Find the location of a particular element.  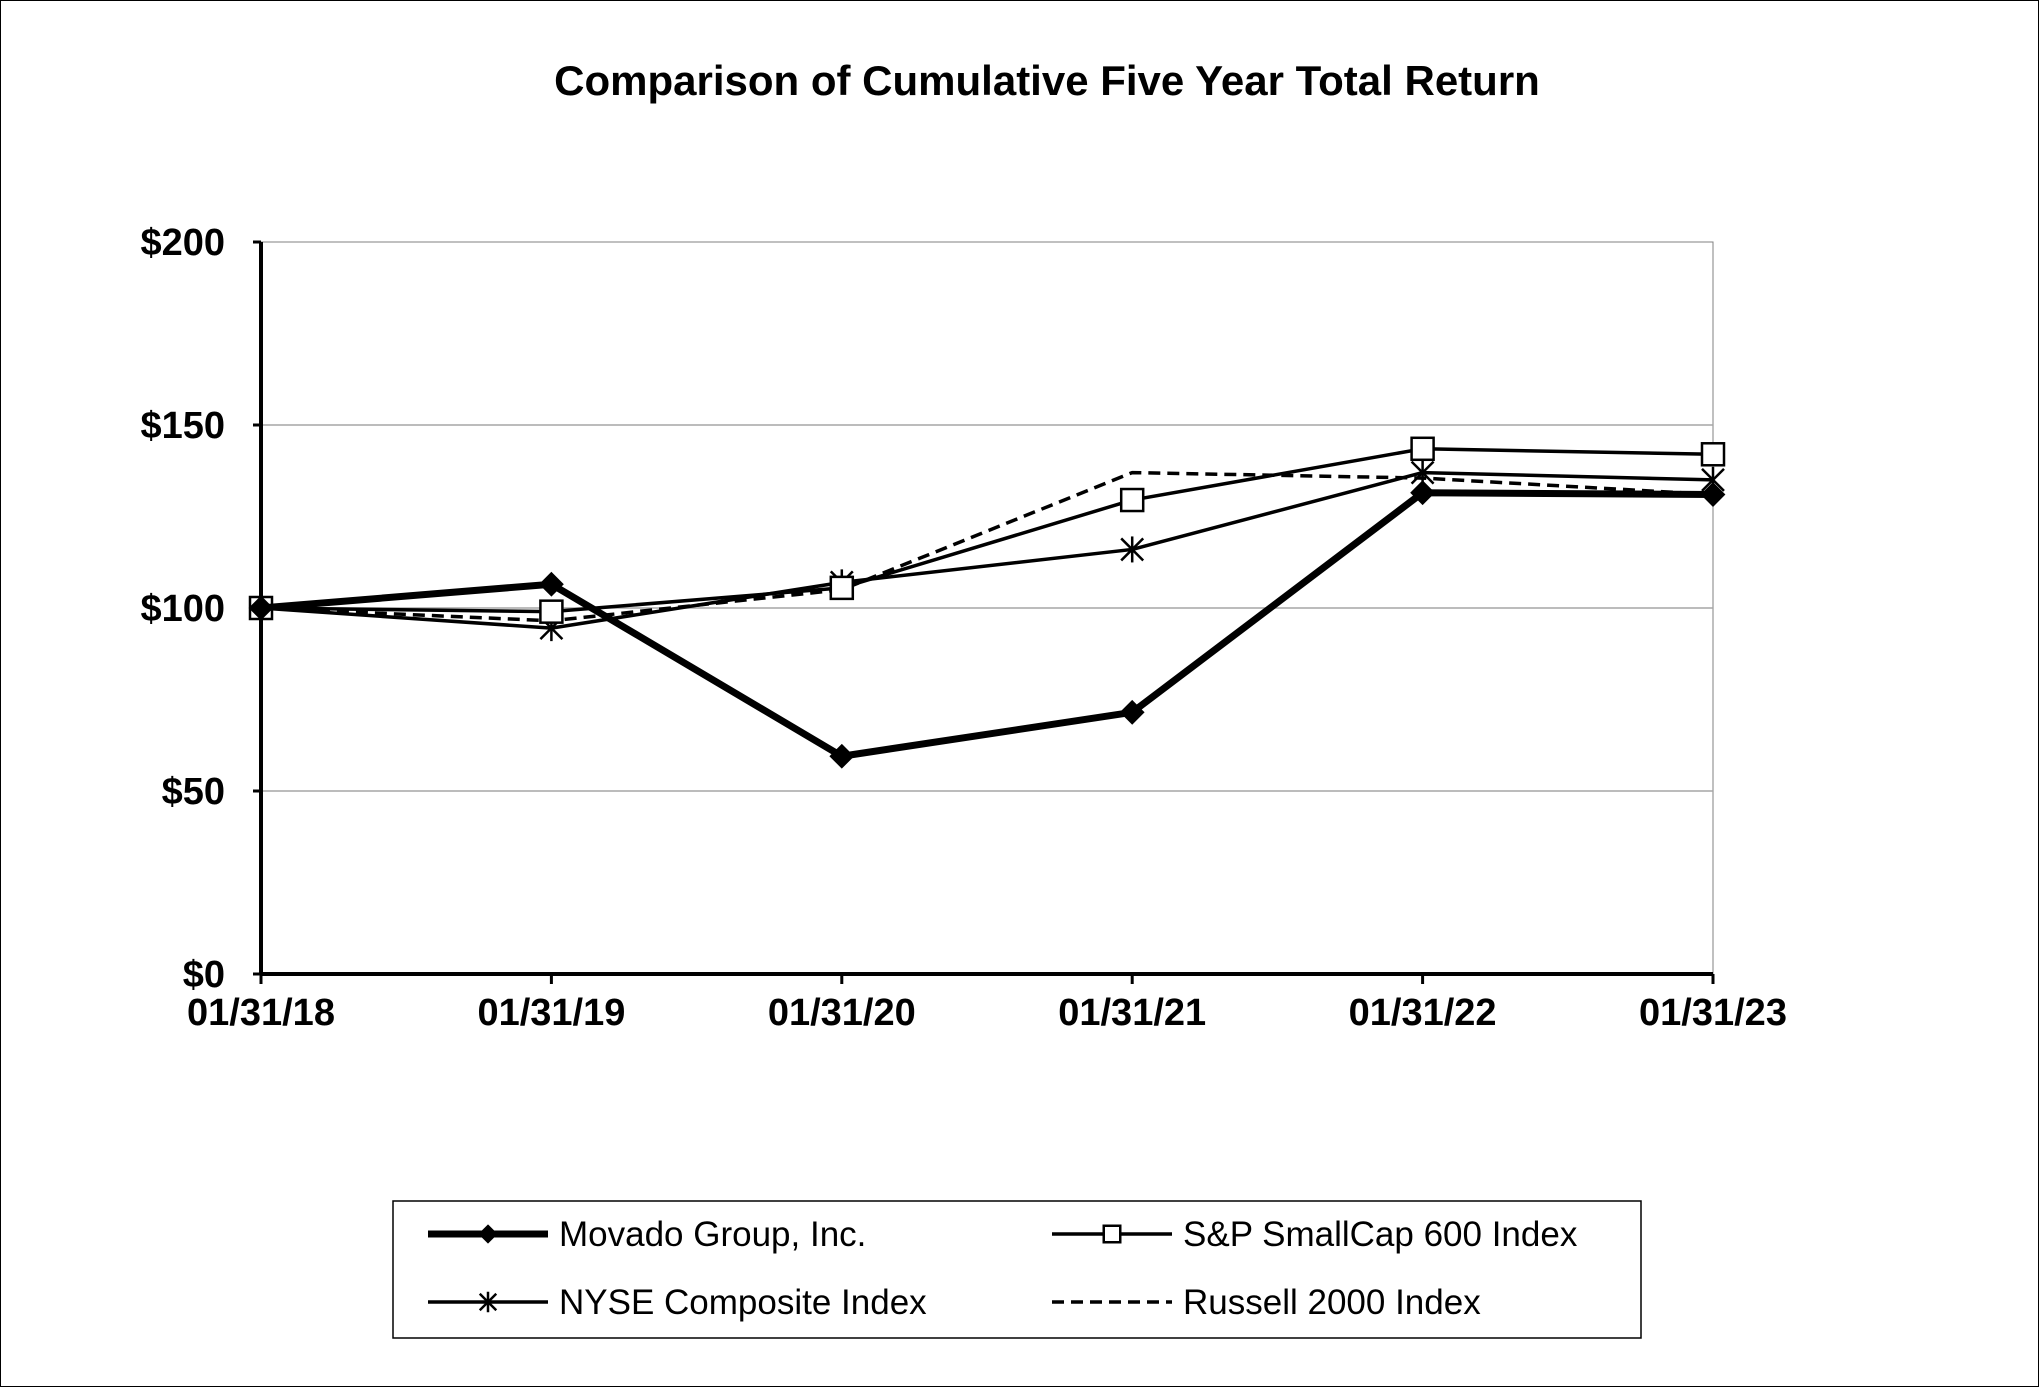

x-tick-label: 01/31/20 is located at coordinates (842, 1013).